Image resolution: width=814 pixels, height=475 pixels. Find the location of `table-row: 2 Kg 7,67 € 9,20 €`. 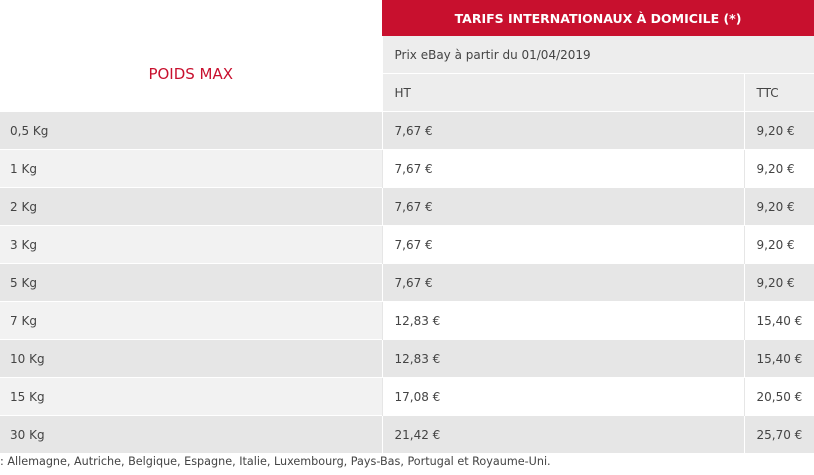

table-row: 2 Kg 7,67 € 9,20 € is located at coordinates (407, 206).